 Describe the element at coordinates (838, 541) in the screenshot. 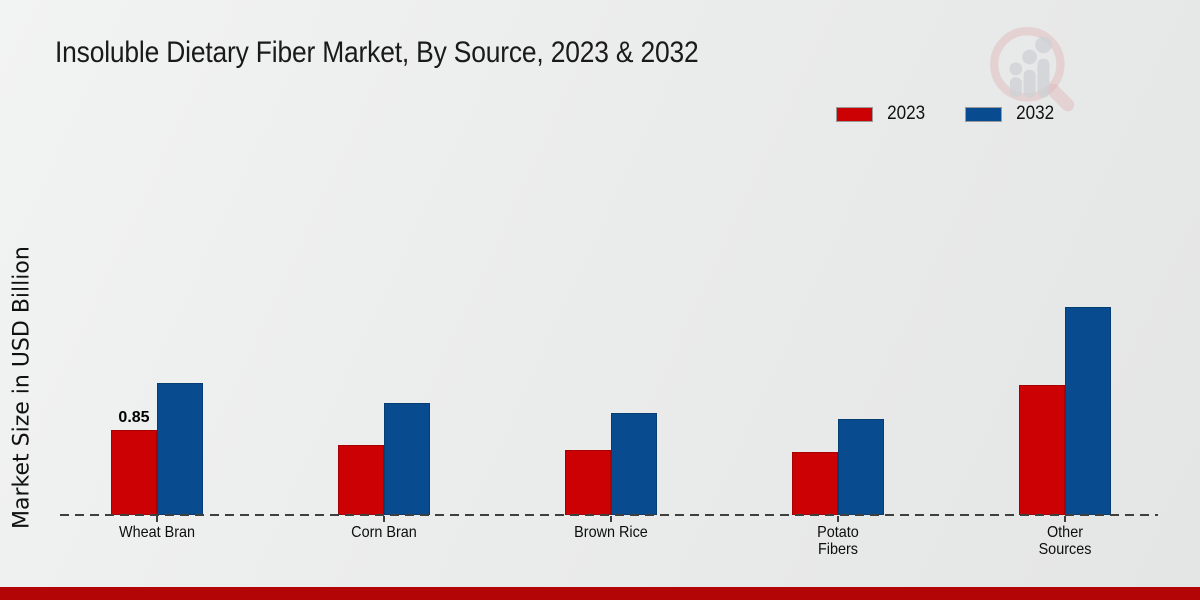

I see `x-label-potato-fibers: Potato Fibers` at that location.